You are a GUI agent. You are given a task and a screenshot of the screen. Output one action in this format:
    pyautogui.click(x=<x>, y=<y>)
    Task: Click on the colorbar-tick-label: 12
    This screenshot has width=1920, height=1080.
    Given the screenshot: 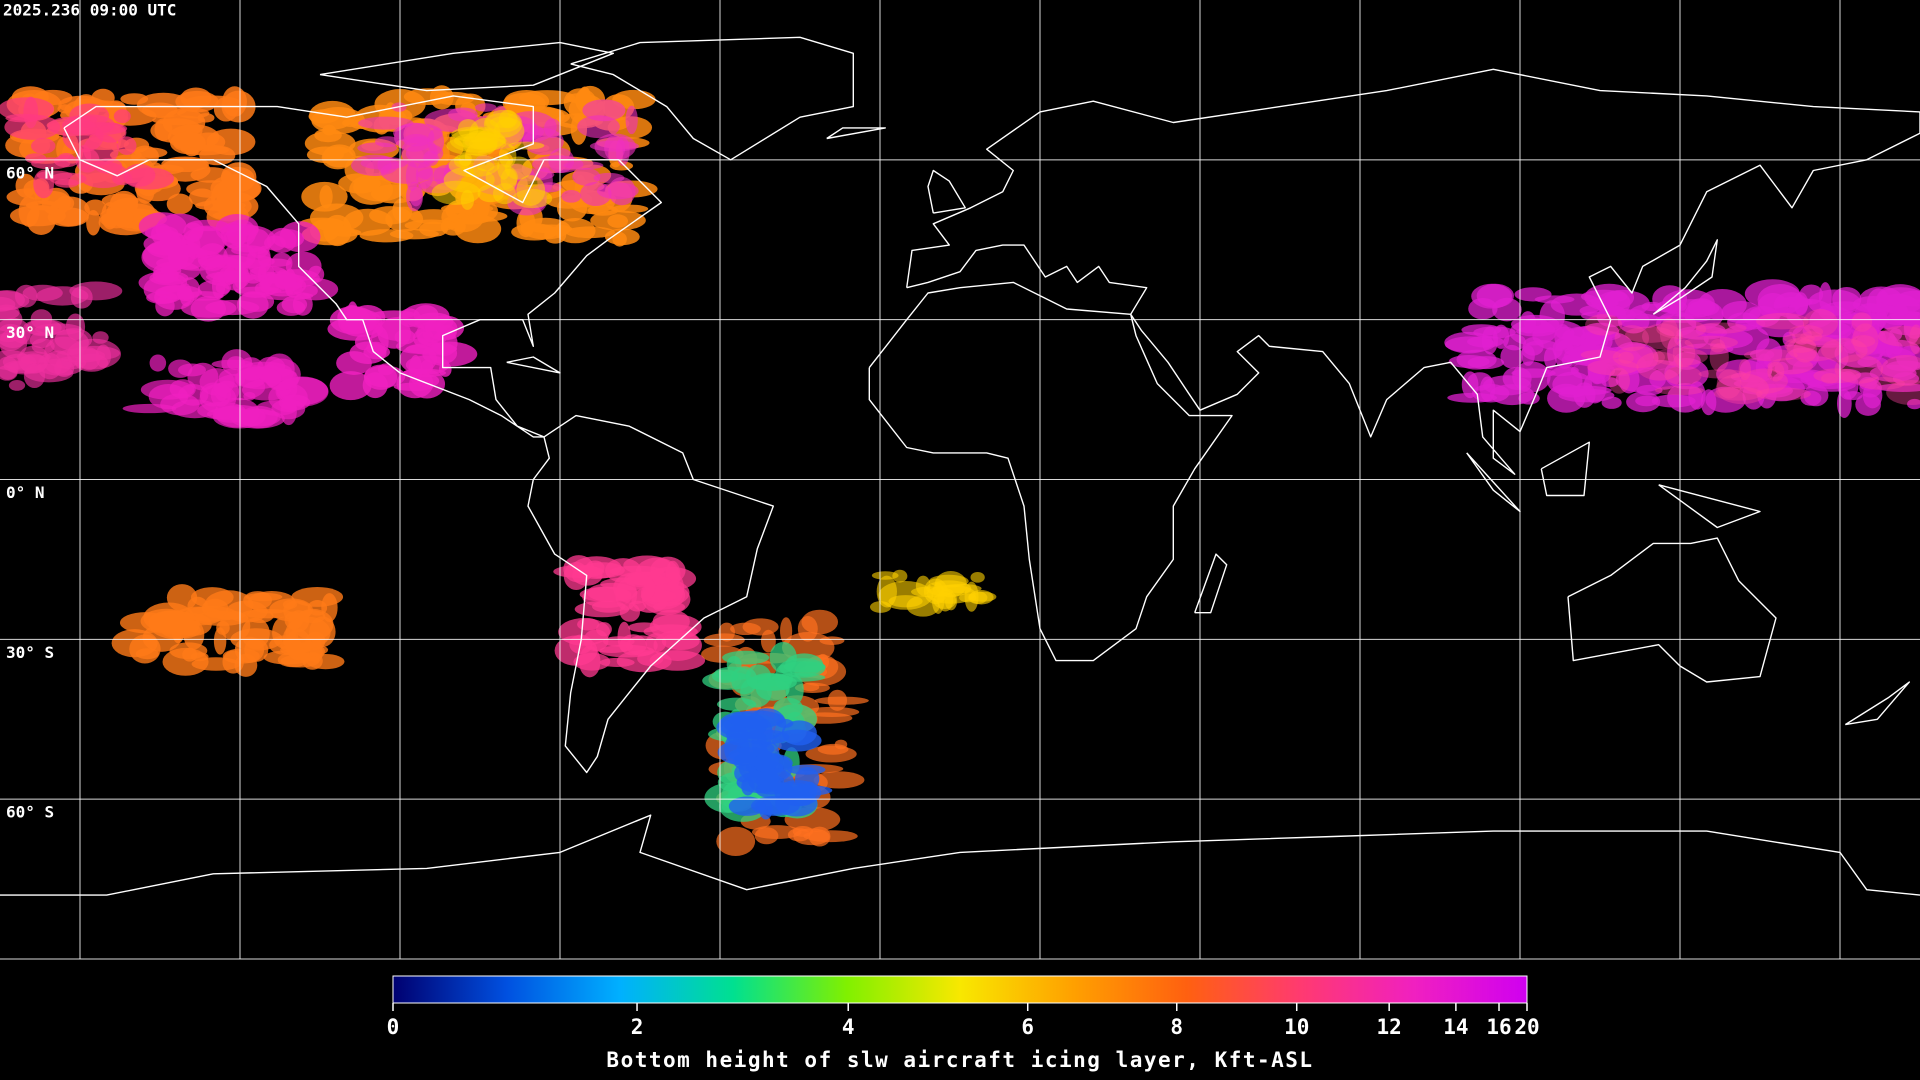 What is the action you would take?
    pyautogui.click(x=1389, y=1027)
    